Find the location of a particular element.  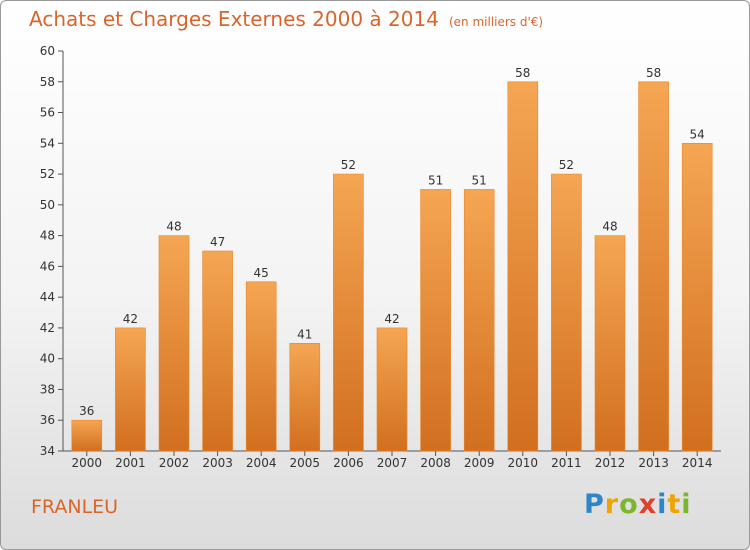

x-tick-label: 2004 is located at coordinates (261, 463).